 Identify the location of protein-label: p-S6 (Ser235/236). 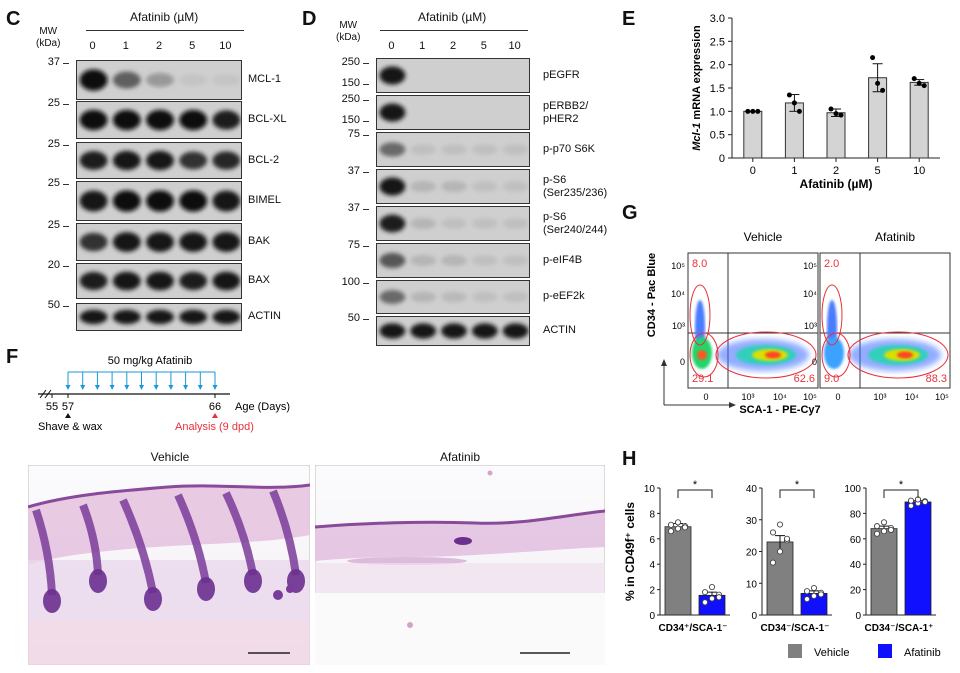
(575, 186).